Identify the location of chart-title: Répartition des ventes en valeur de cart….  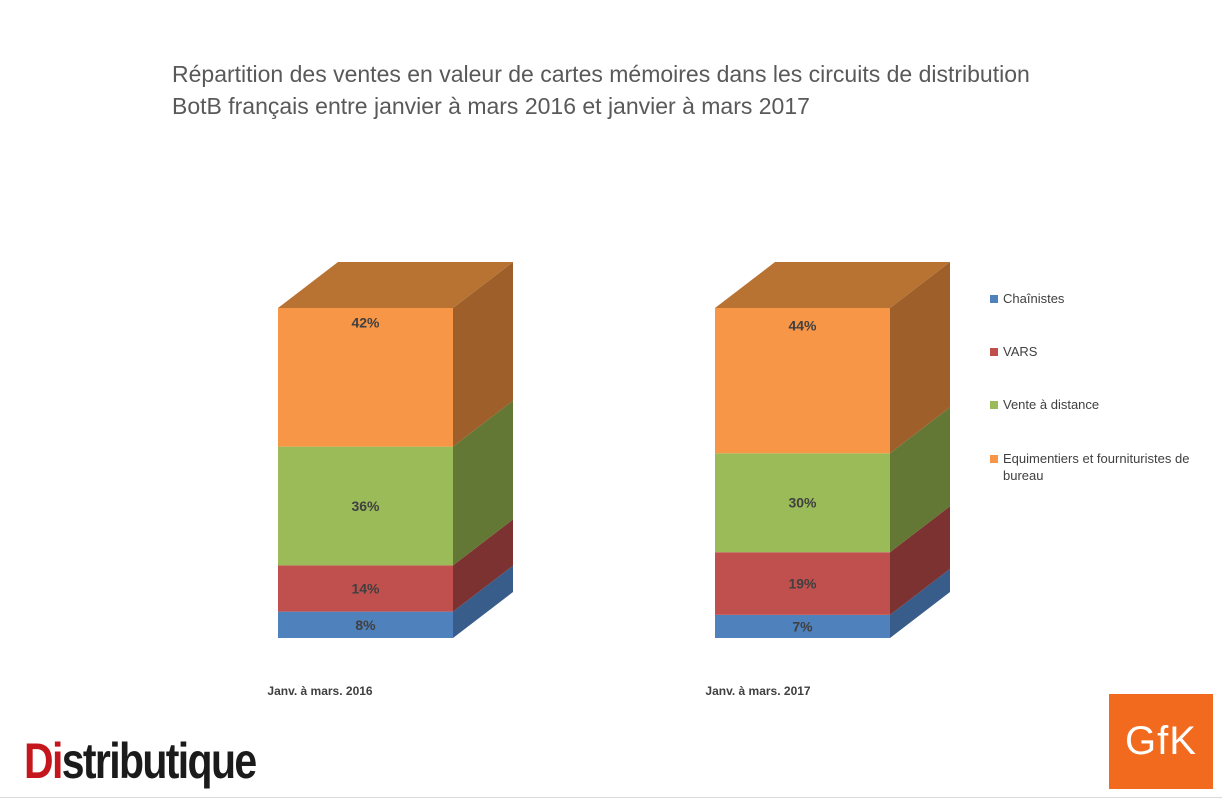
(662, 90).